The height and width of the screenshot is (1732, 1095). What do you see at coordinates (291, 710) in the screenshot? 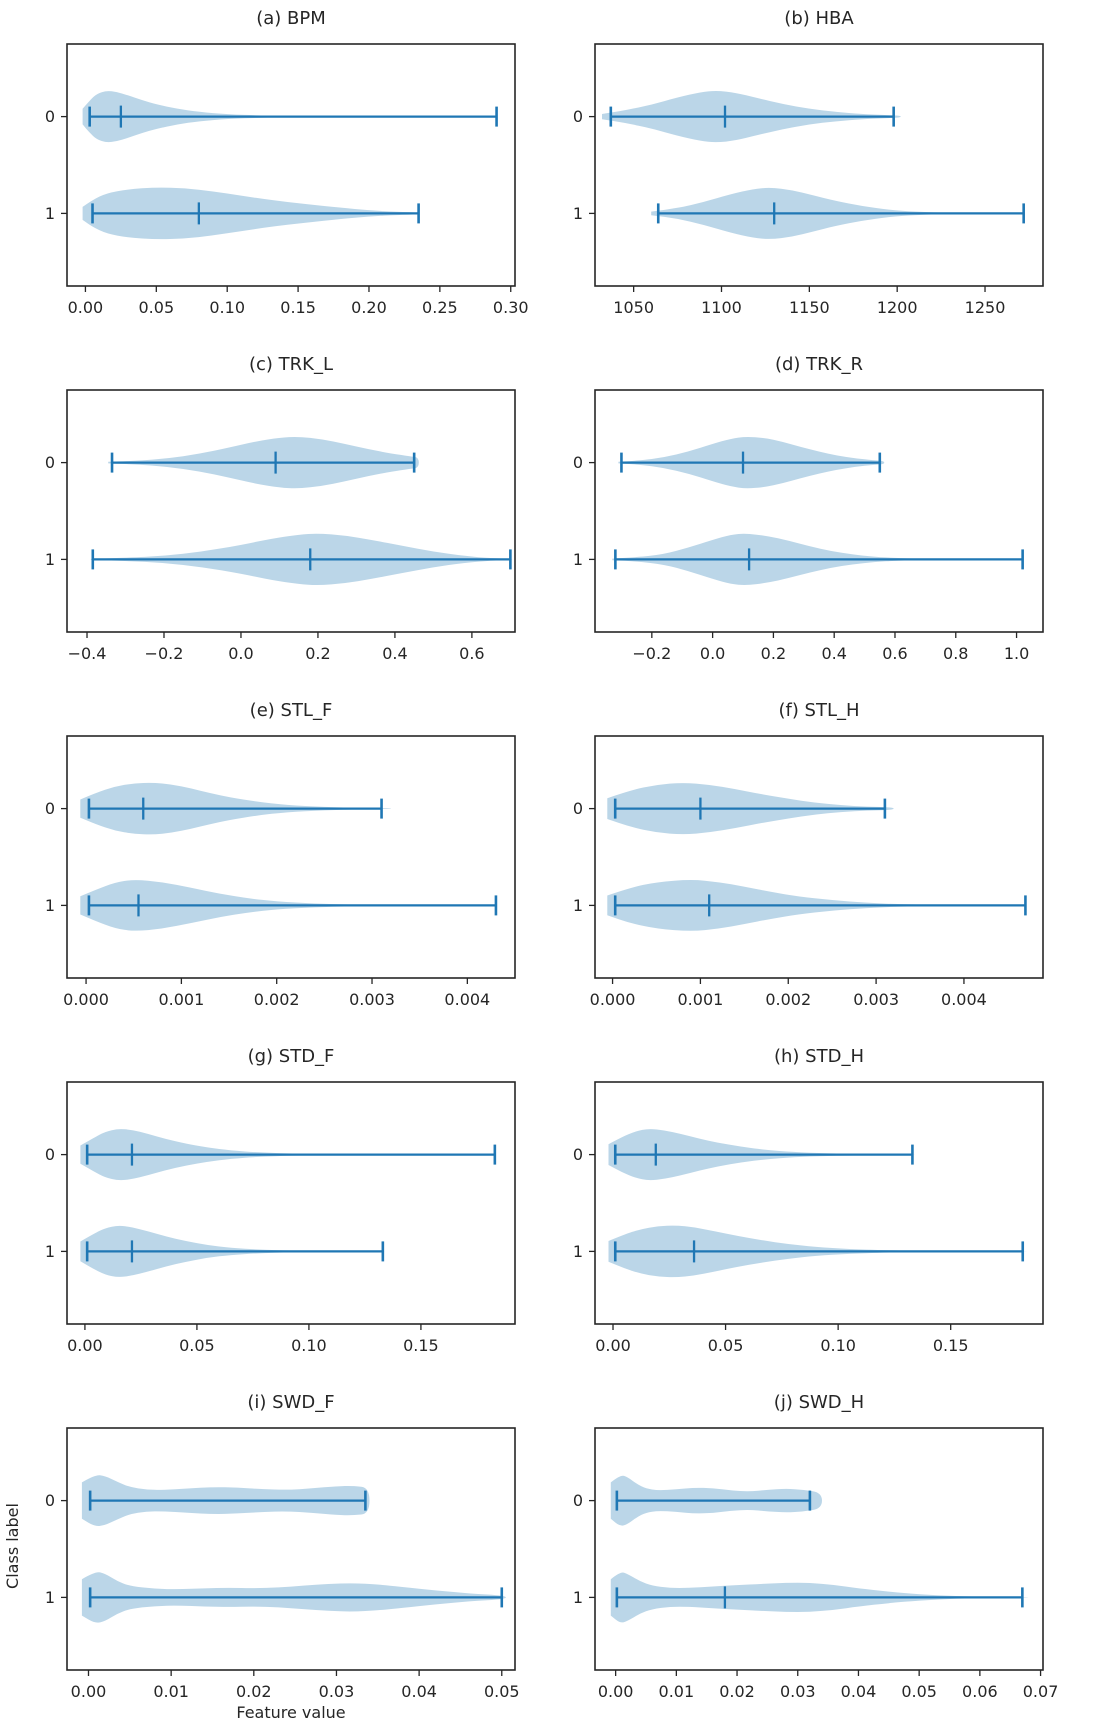
I see `subplot-title-e: (e) STL_F` at bounding box center [291, 710].